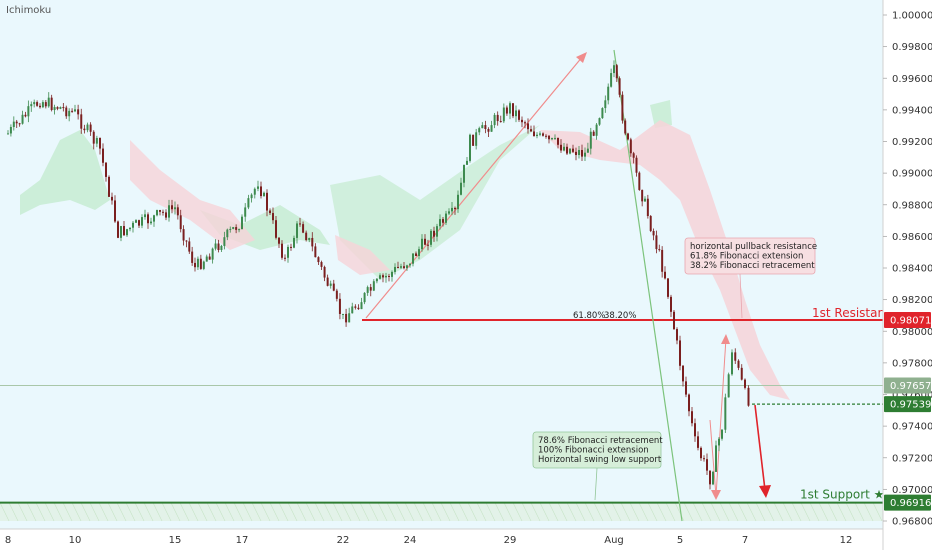 This screenshot has width=932, height=550. Describe the element at coordinates (912, 332) in the screenshot. I see `y-tick-label: 0.98000` at that location.